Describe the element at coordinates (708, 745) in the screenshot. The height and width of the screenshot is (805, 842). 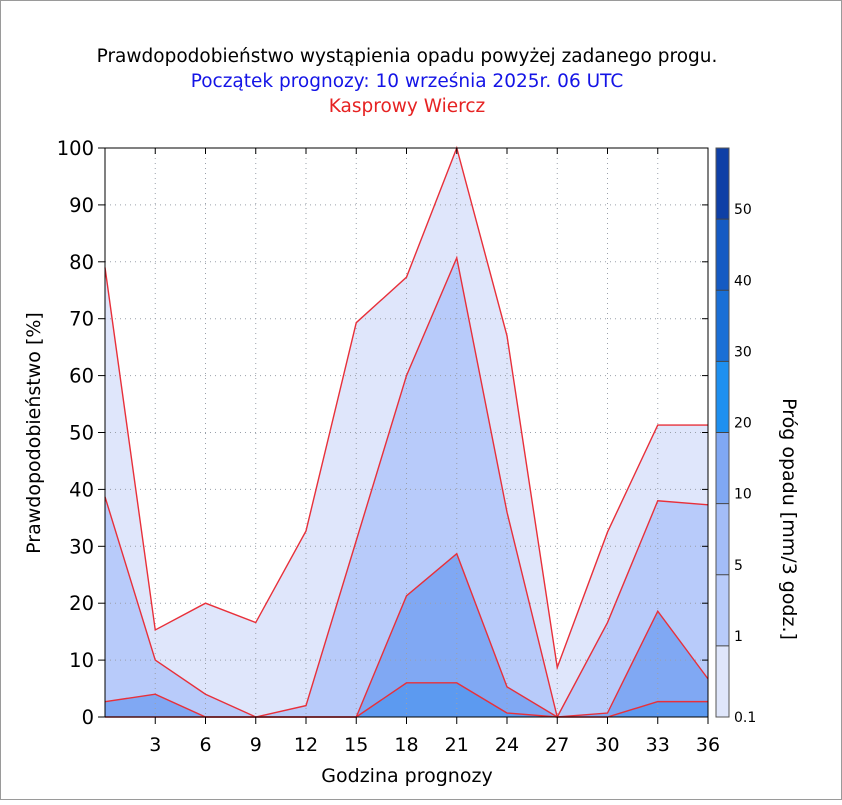
I see `x-tick-label-36: 36` at that location.